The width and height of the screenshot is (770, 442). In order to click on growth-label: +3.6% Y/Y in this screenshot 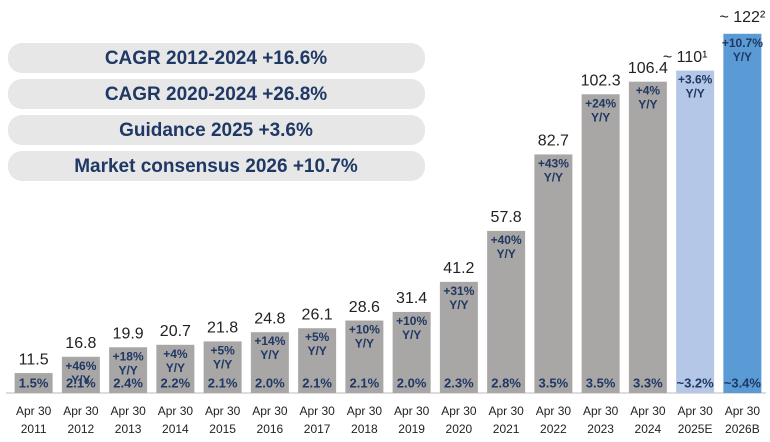, I will do `click(695, 87)`.